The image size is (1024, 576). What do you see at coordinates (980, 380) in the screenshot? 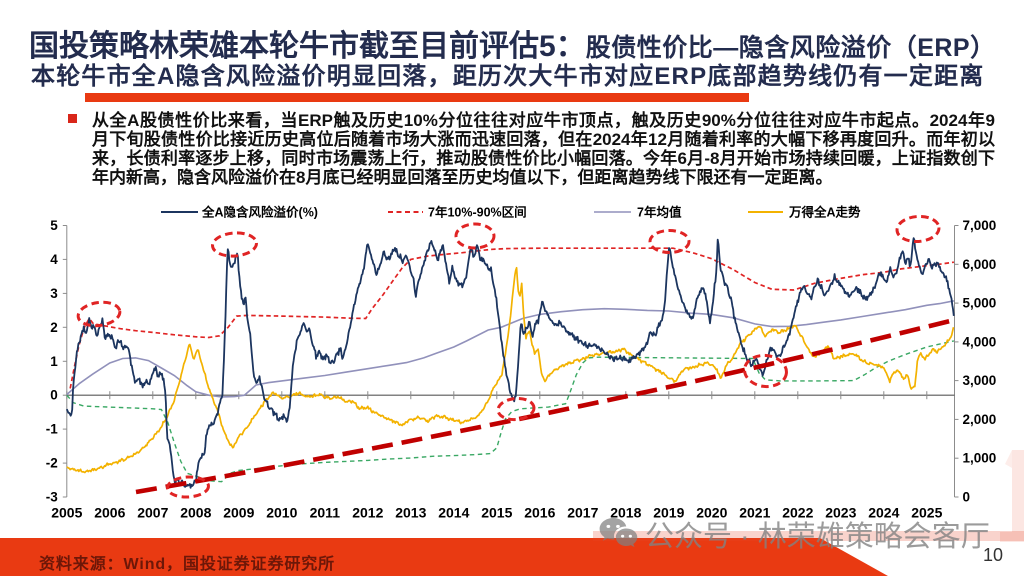
I see `svg-text: 3,000` at bounding box center [980, 380].